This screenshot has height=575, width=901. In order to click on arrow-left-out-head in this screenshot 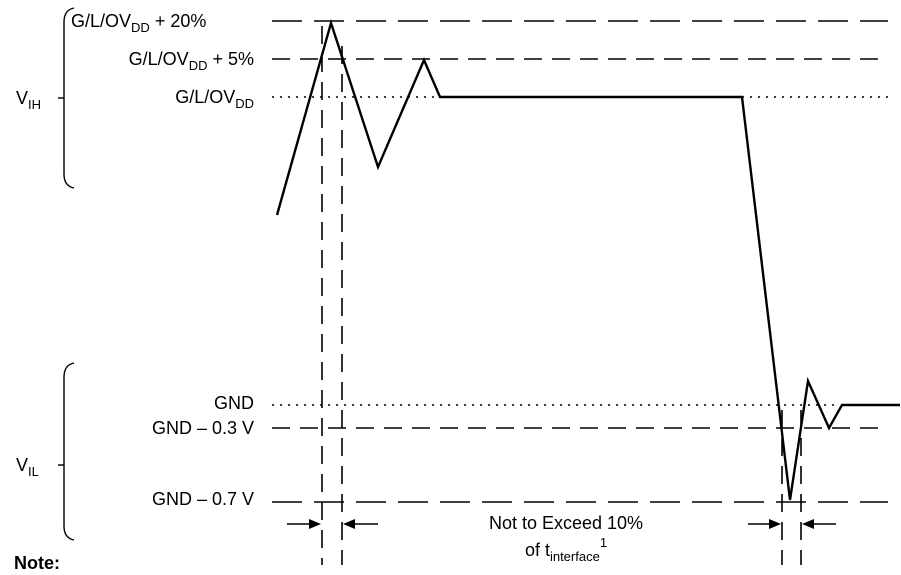, I will do `click(349, 524)`.